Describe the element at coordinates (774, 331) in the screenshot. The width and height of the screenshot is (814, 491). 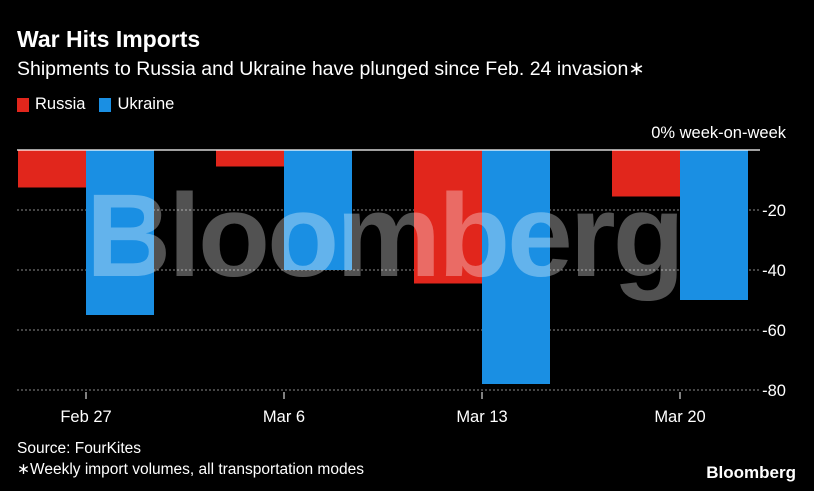
I see `y-tick-label: -60` at that location.